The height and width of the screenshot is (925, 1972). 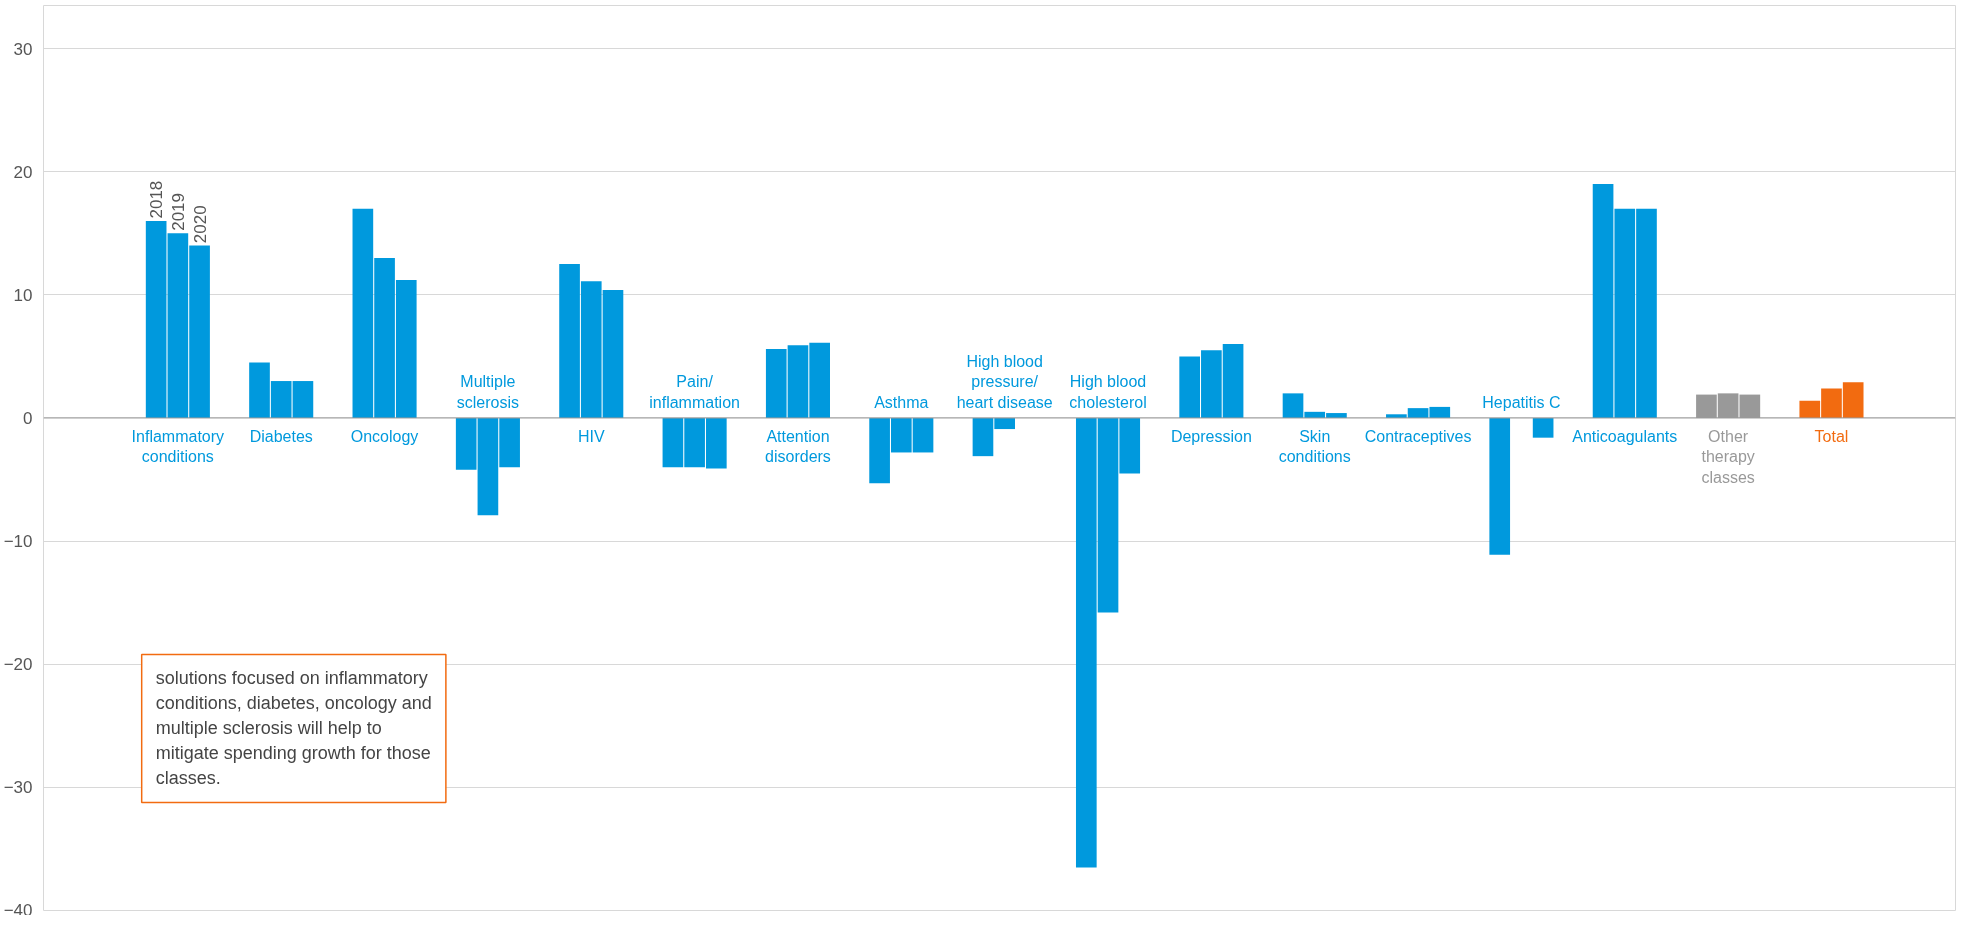 What do you see at coordinates (293, 728) in the screenshot?
I see `annotation: solutions focused on inflammatory conditions, diabetes, oncology and multiple sclerosis will help to mitigate spending growth for those classes.` at bounding box center [293, 728].